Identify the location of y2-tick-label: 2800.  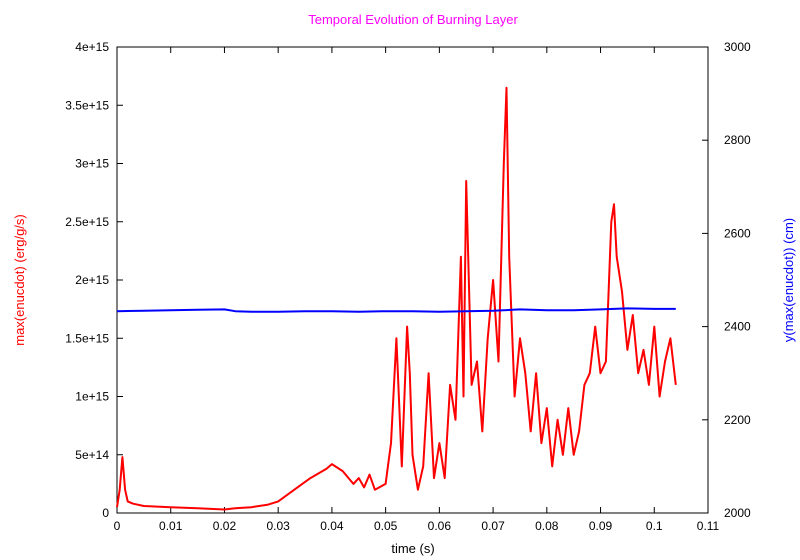
(737, 140).